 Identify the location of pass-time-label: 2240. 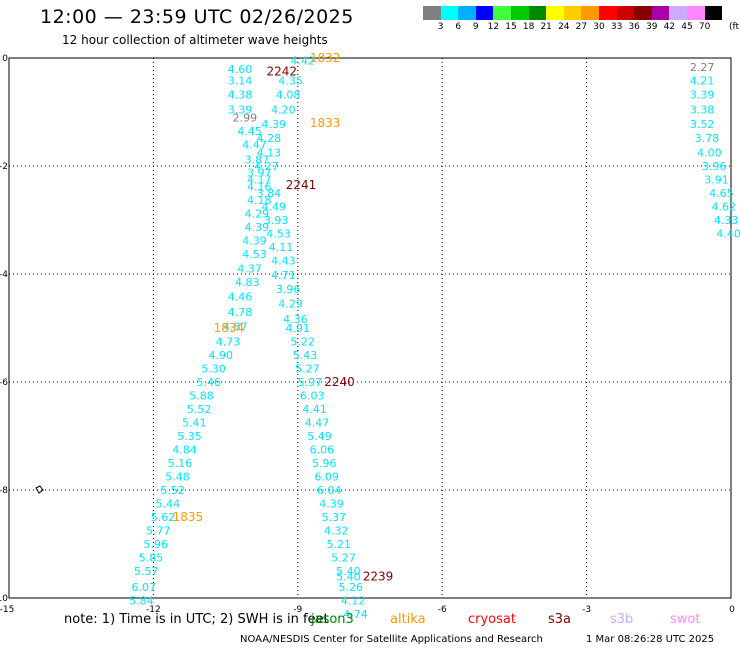
(339, 382).